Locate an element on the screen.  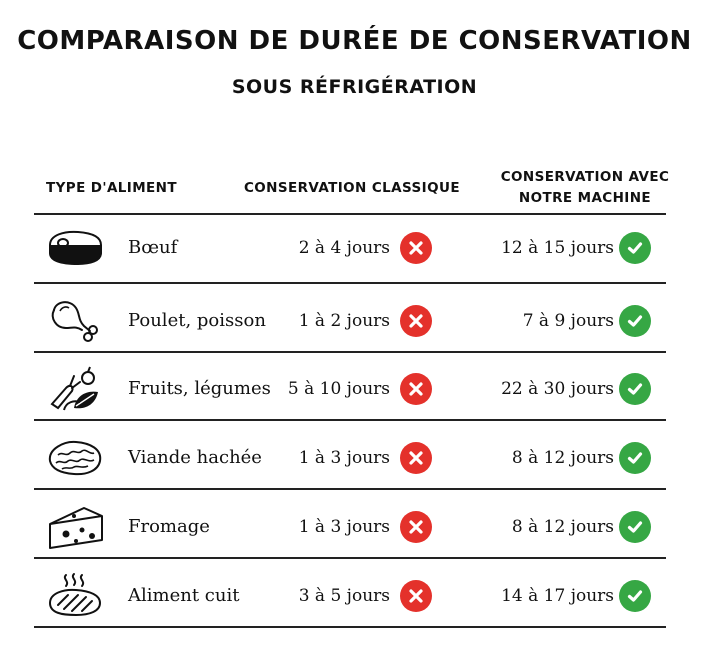
machine-duration: 12 à 15 jours is located at coordinates (557, 248).